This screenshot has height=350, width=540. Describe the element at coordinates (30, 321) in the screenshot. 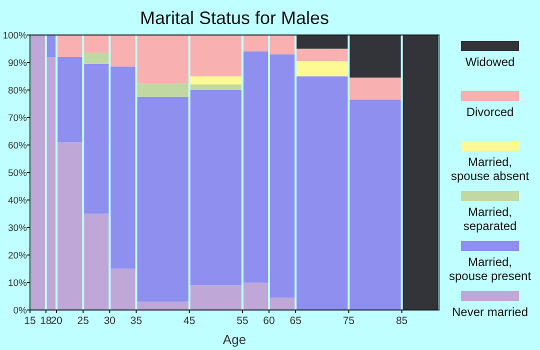

I see `x-tick-label: 15` at that location.